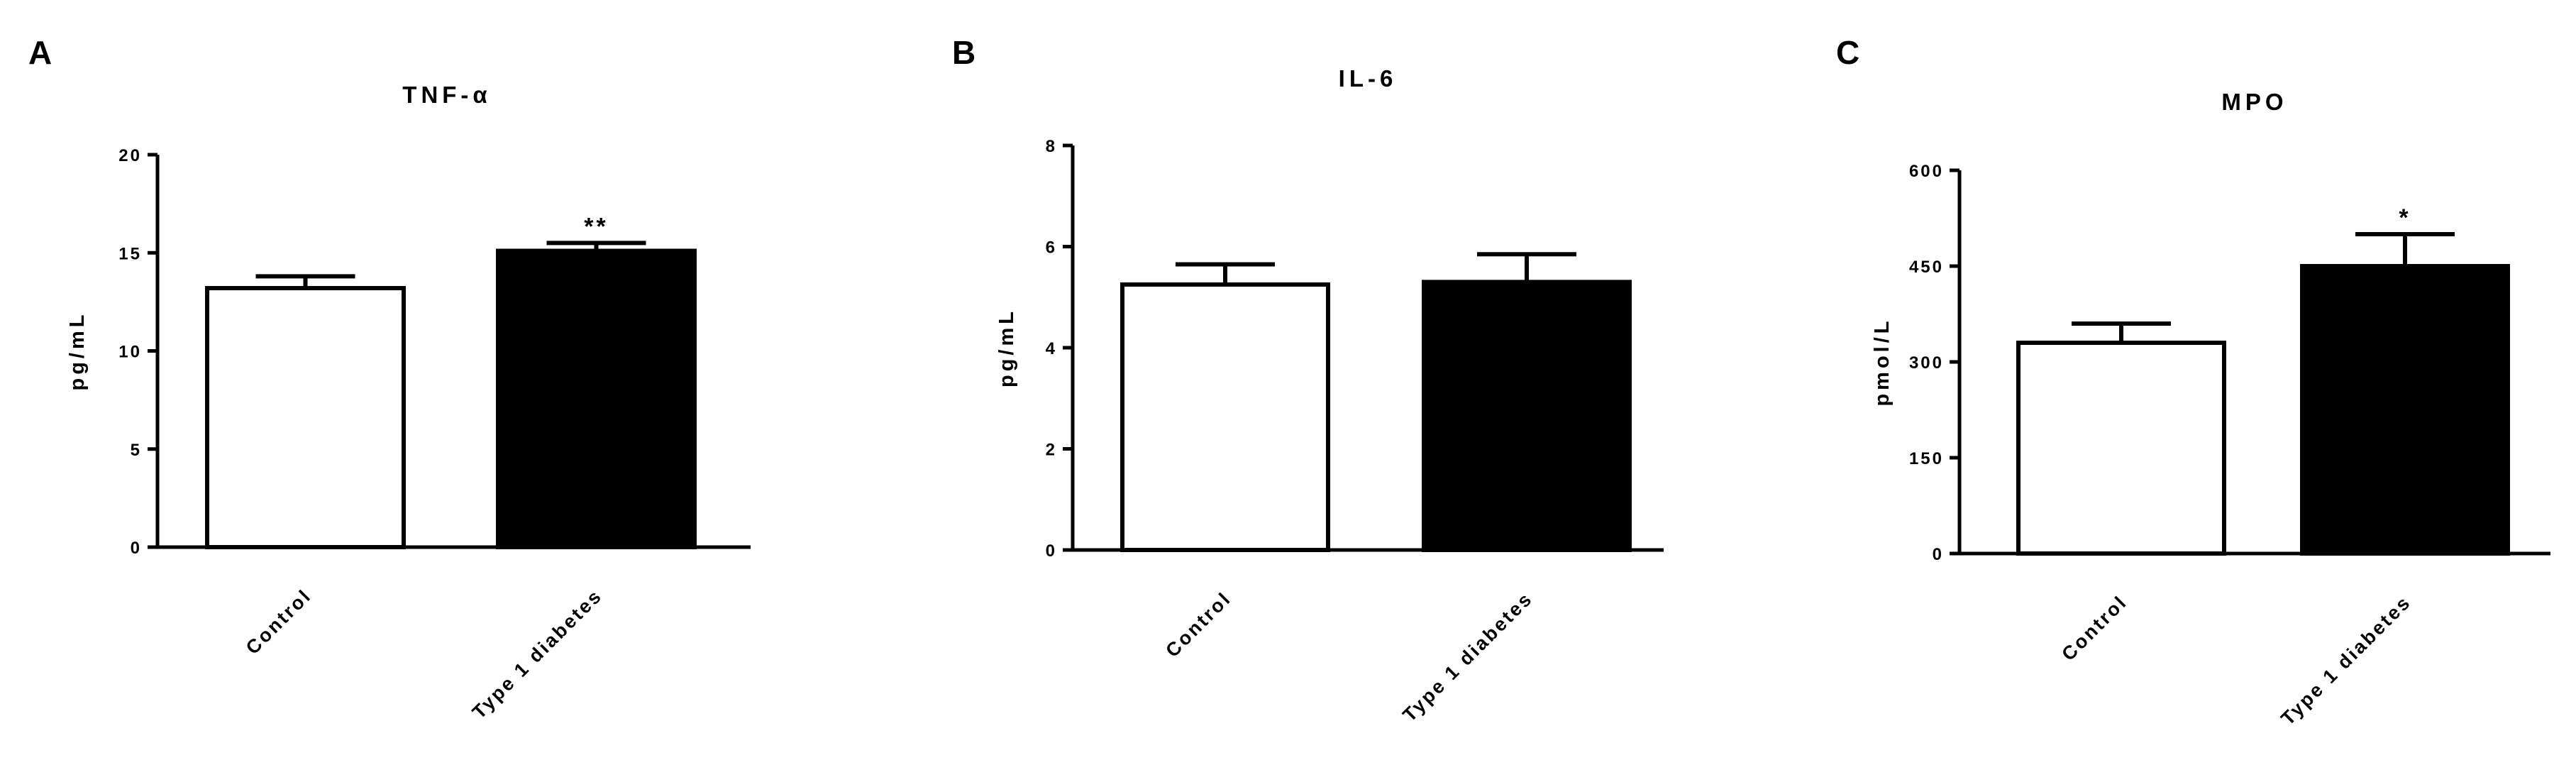  Describe the element at coordinates (1847, 52) in the screenshot. I see `panel-letter: C` at that location.